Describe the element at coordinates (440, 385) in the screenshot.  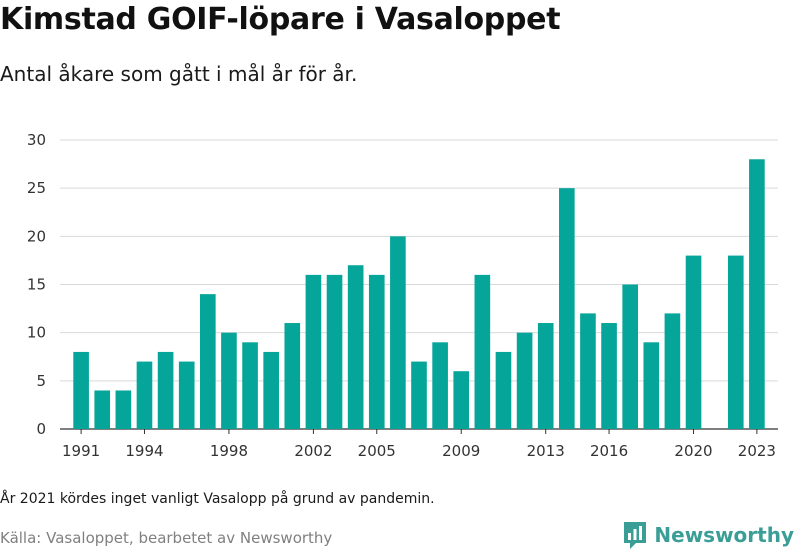
I see `bar-2008` at that location.